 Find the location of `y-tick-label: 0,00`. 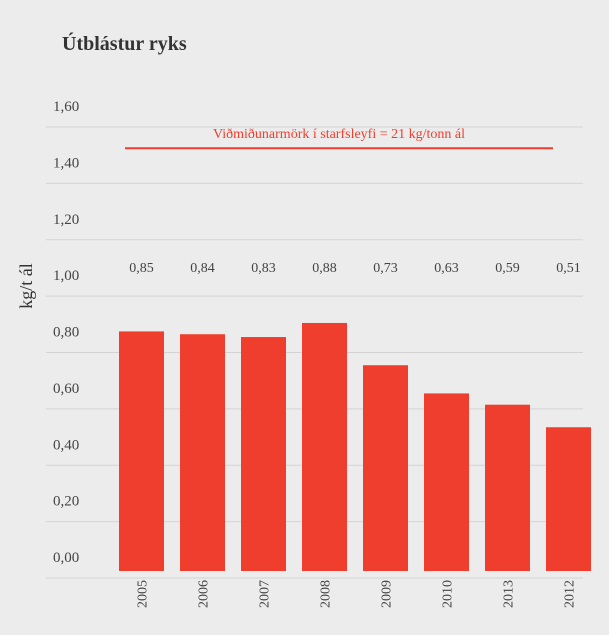

y-tick-label: 0,00 is located at coordinates (66, 558).